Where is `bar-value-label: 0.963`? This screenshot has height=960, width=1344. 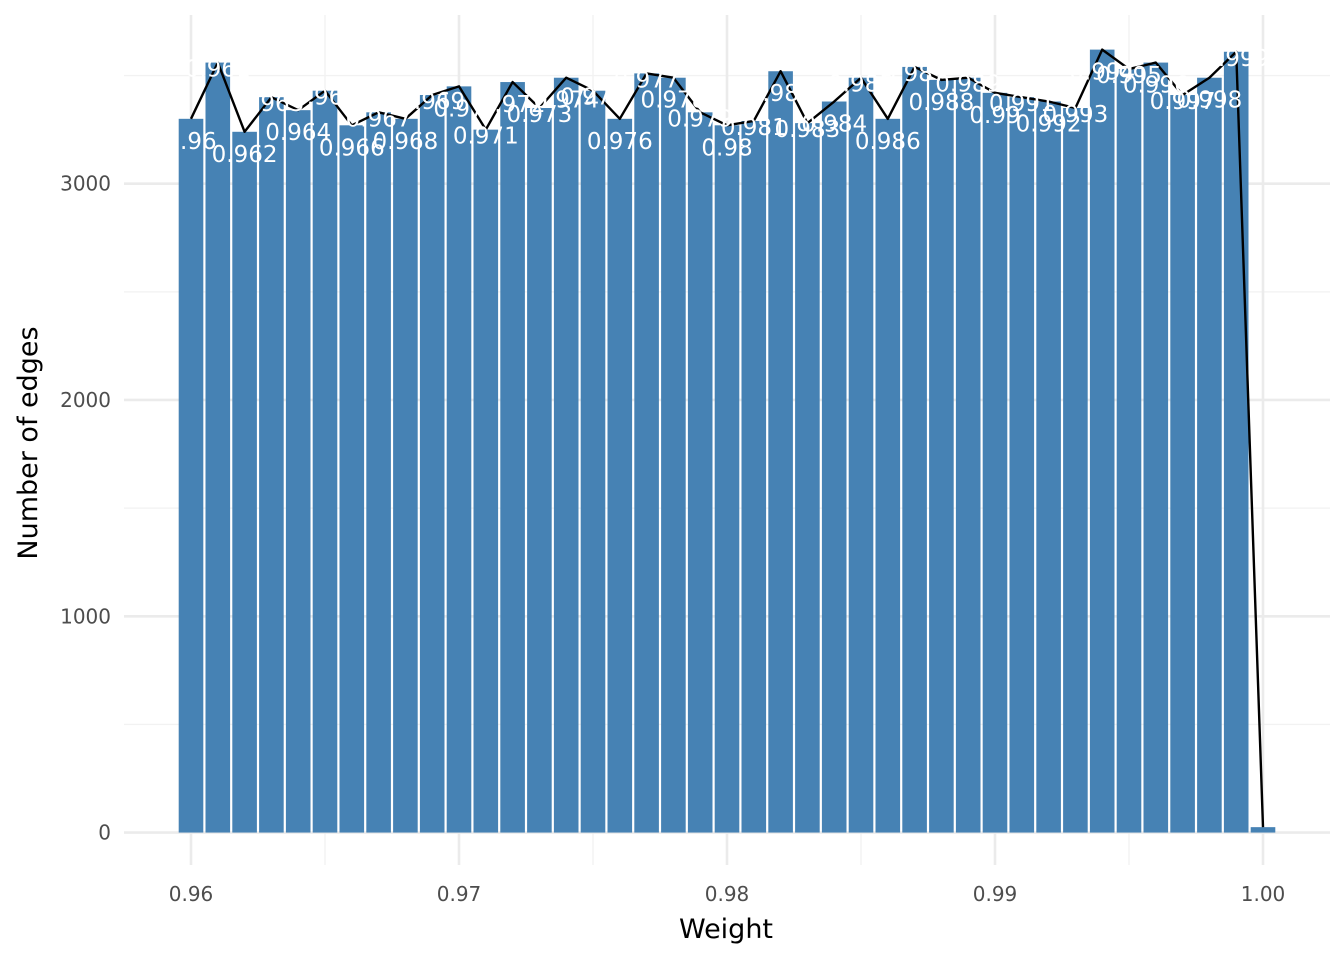
bar-value-label: 0.963 is located at coordinates (271, 104).